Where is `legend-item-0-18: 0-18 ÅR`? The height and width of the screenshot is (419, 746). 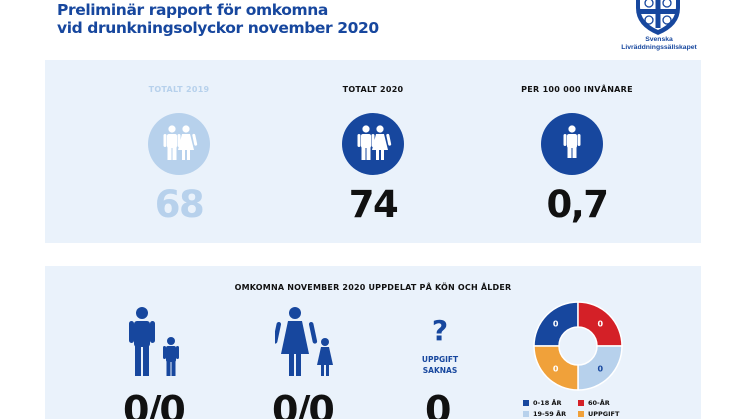
legend-item-0-18: 0-18 ÅR is located at coordinates (542, 403).